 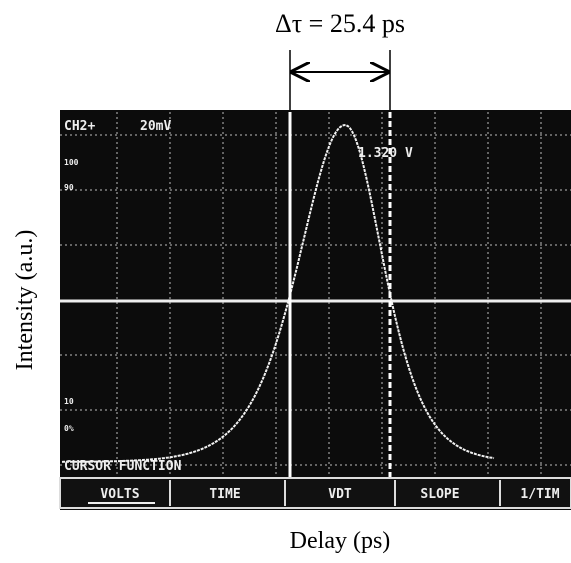 I want to click on x-label: Delay (ps), so click(x=340, y=541).